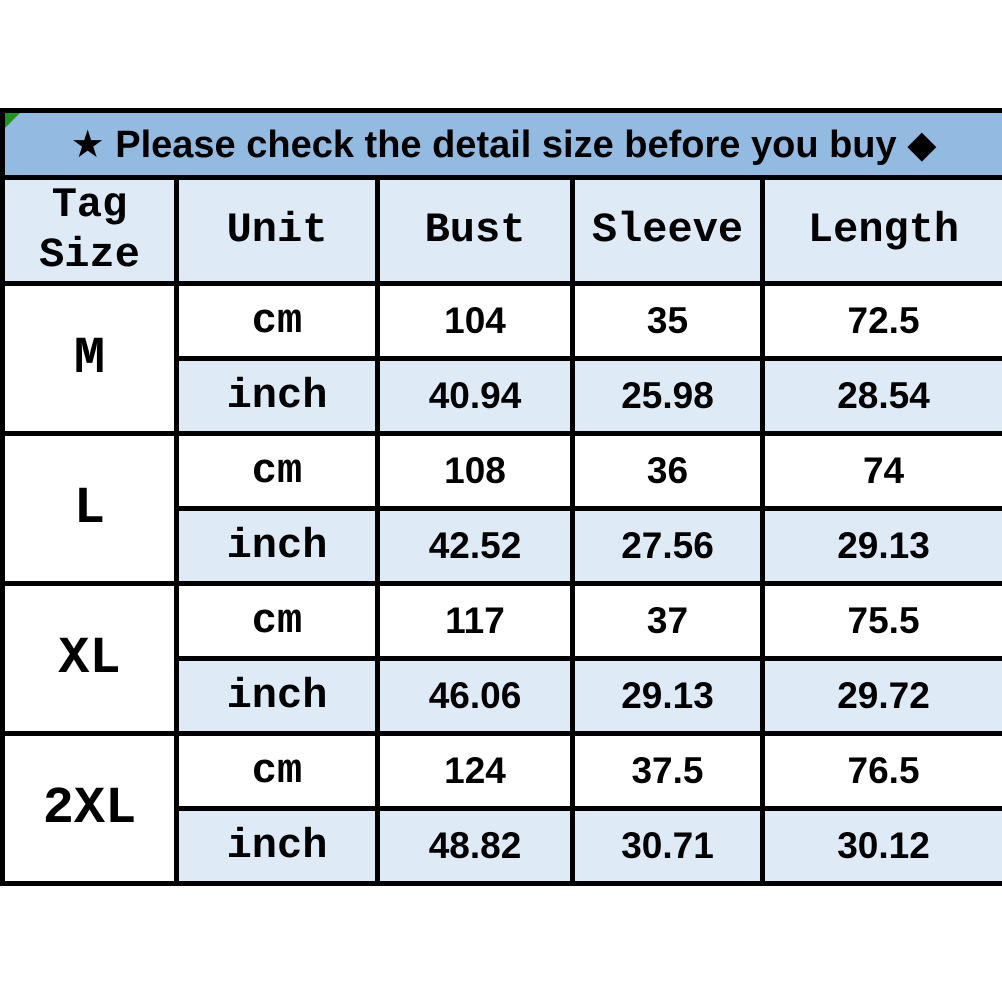 The width and height of the screenshot is (1002, 1002). Describe the element at coordinates (475, 846) in the screenshot. I see `value-cell: 48.82` at that location.